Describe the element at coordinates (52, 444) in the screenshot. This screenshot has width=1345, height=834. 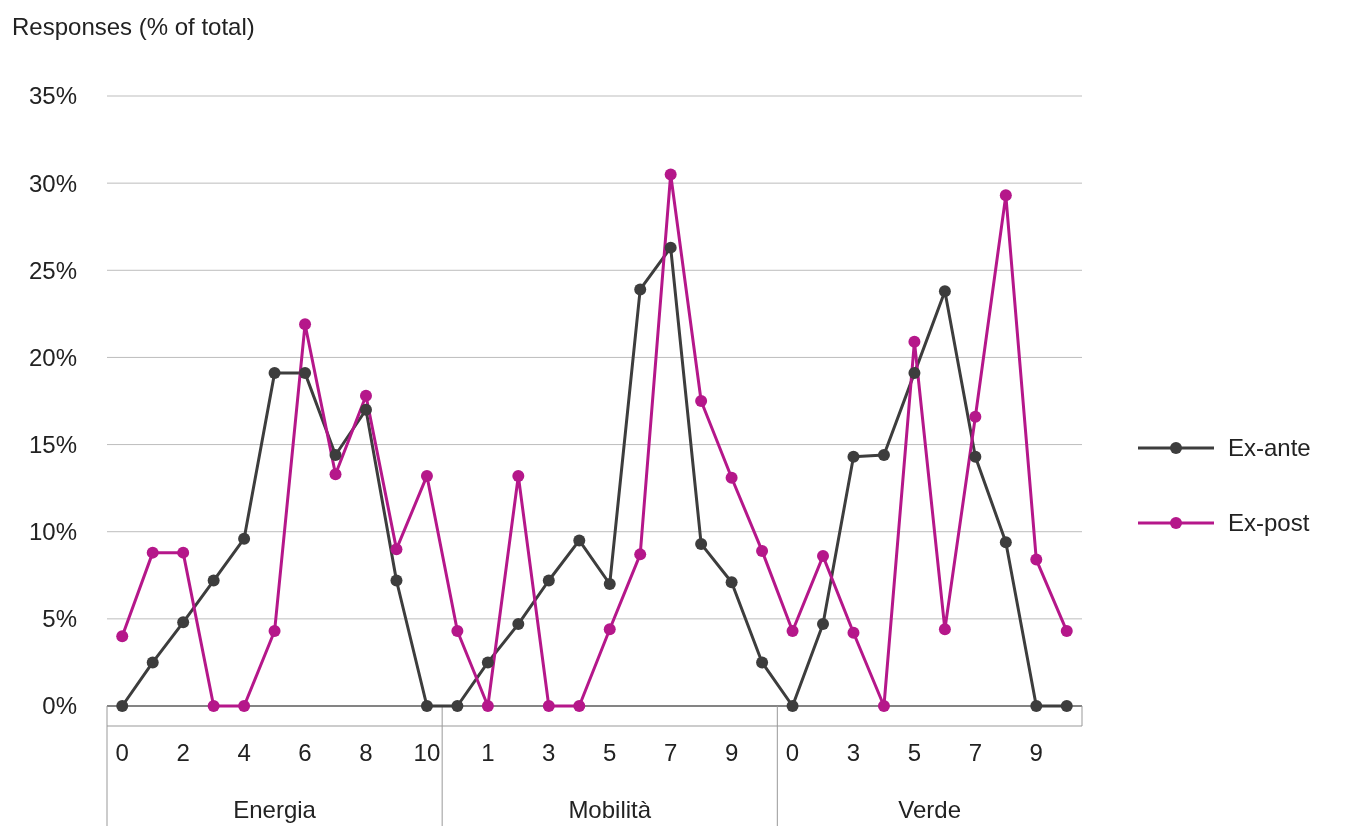
I see `y-tick-label: 15%` at that location.